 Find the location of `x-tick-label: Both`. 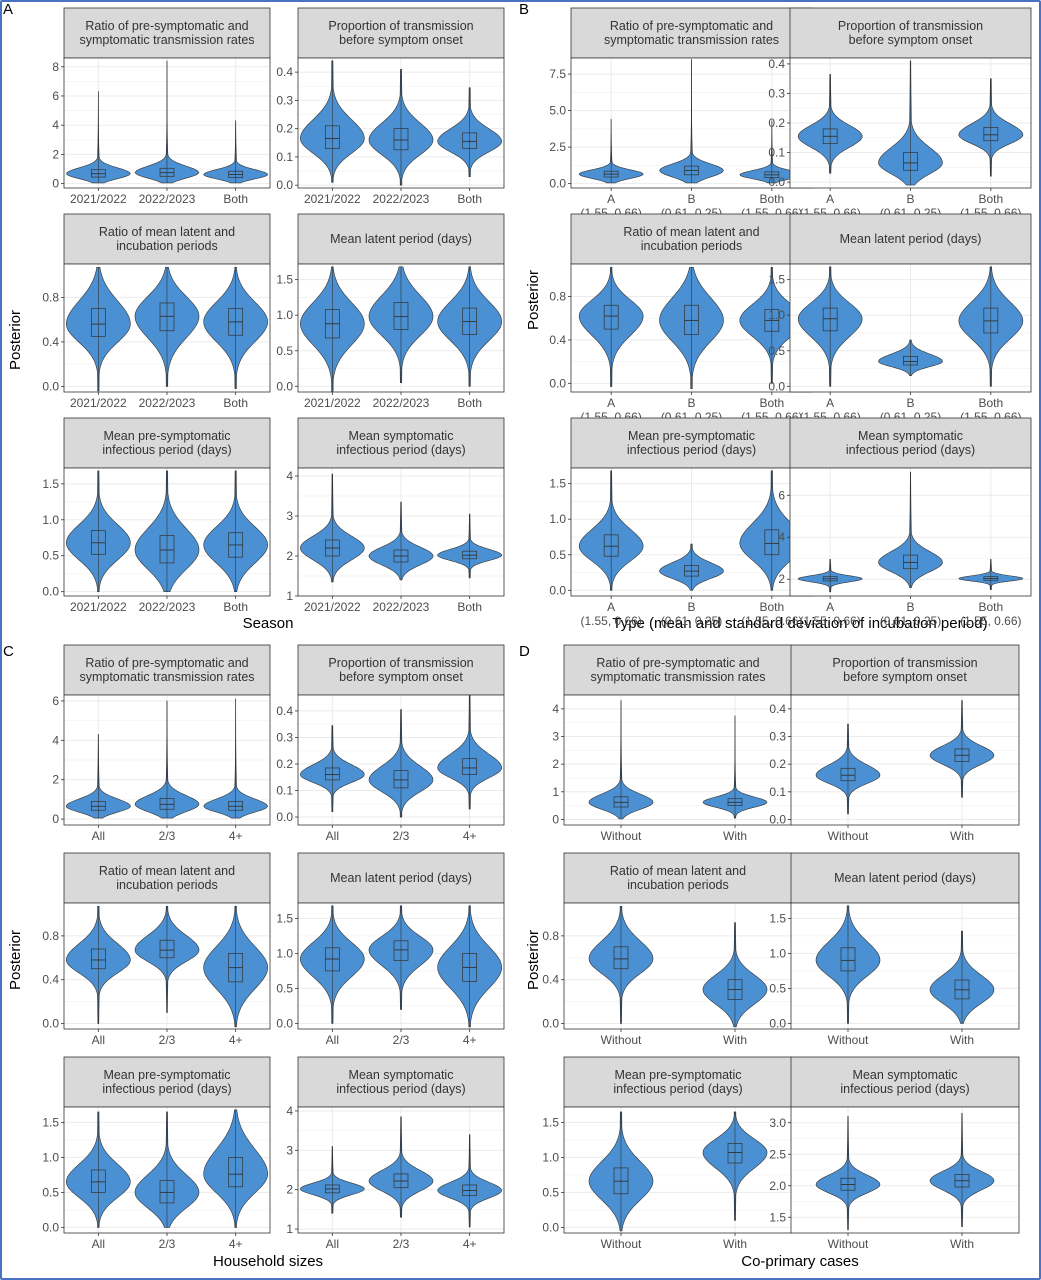

x-tick-label: Both is located at coordinates (469, 403).